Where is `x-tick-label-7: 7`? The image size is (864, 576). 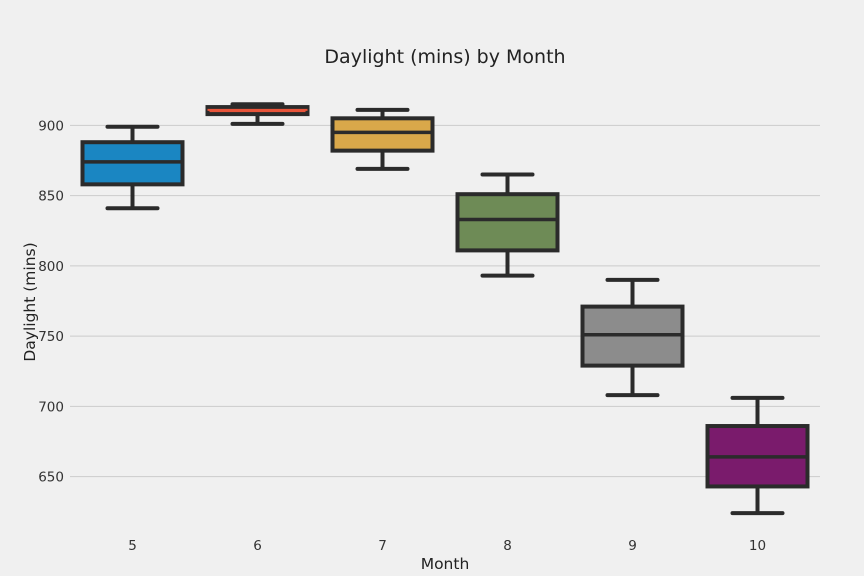 x-tick-label-7: 7 is located at coordinates (382, 546).